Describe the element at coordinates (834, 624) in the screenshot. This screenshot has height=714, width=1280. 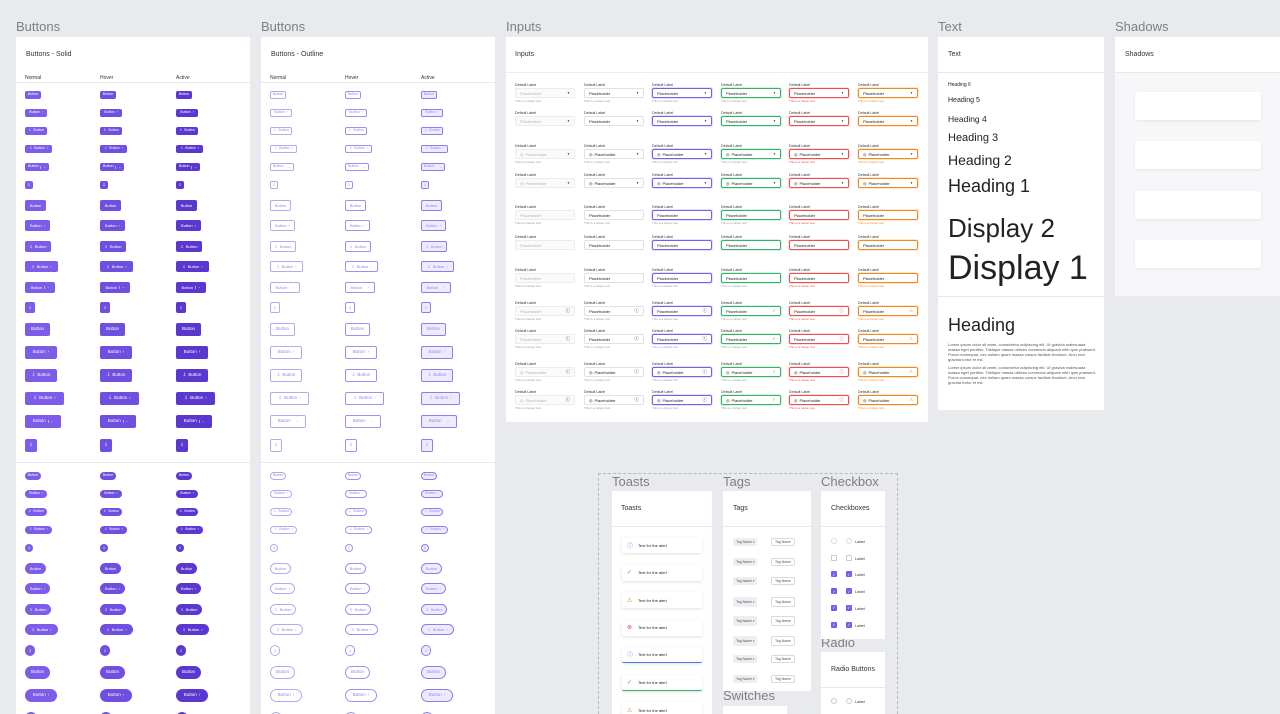
I see `checkbox: ✓` at that location.